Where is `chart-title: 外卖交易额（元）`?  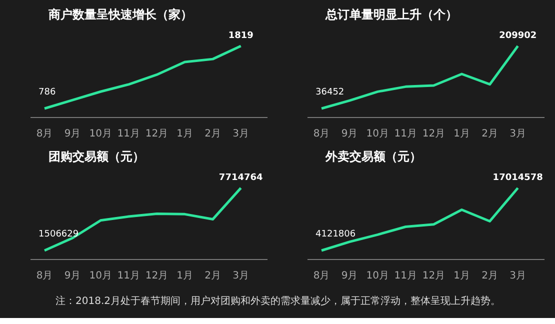 chart-title: 外卖交易额（元） is located at coordinates (373, 157).